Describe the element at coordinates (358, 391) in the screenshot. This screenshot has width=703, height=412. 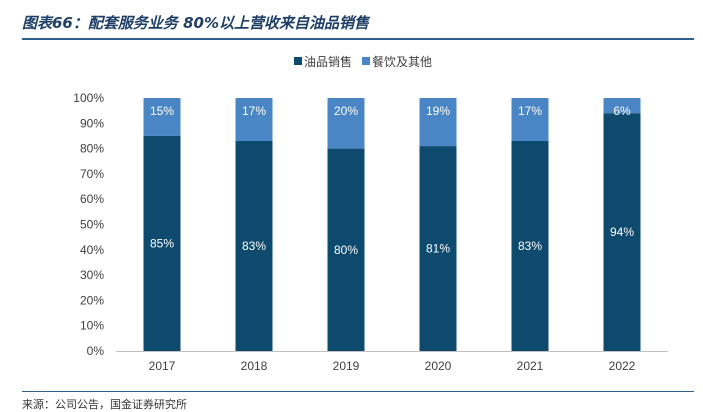
I see `source-rule` at that location.